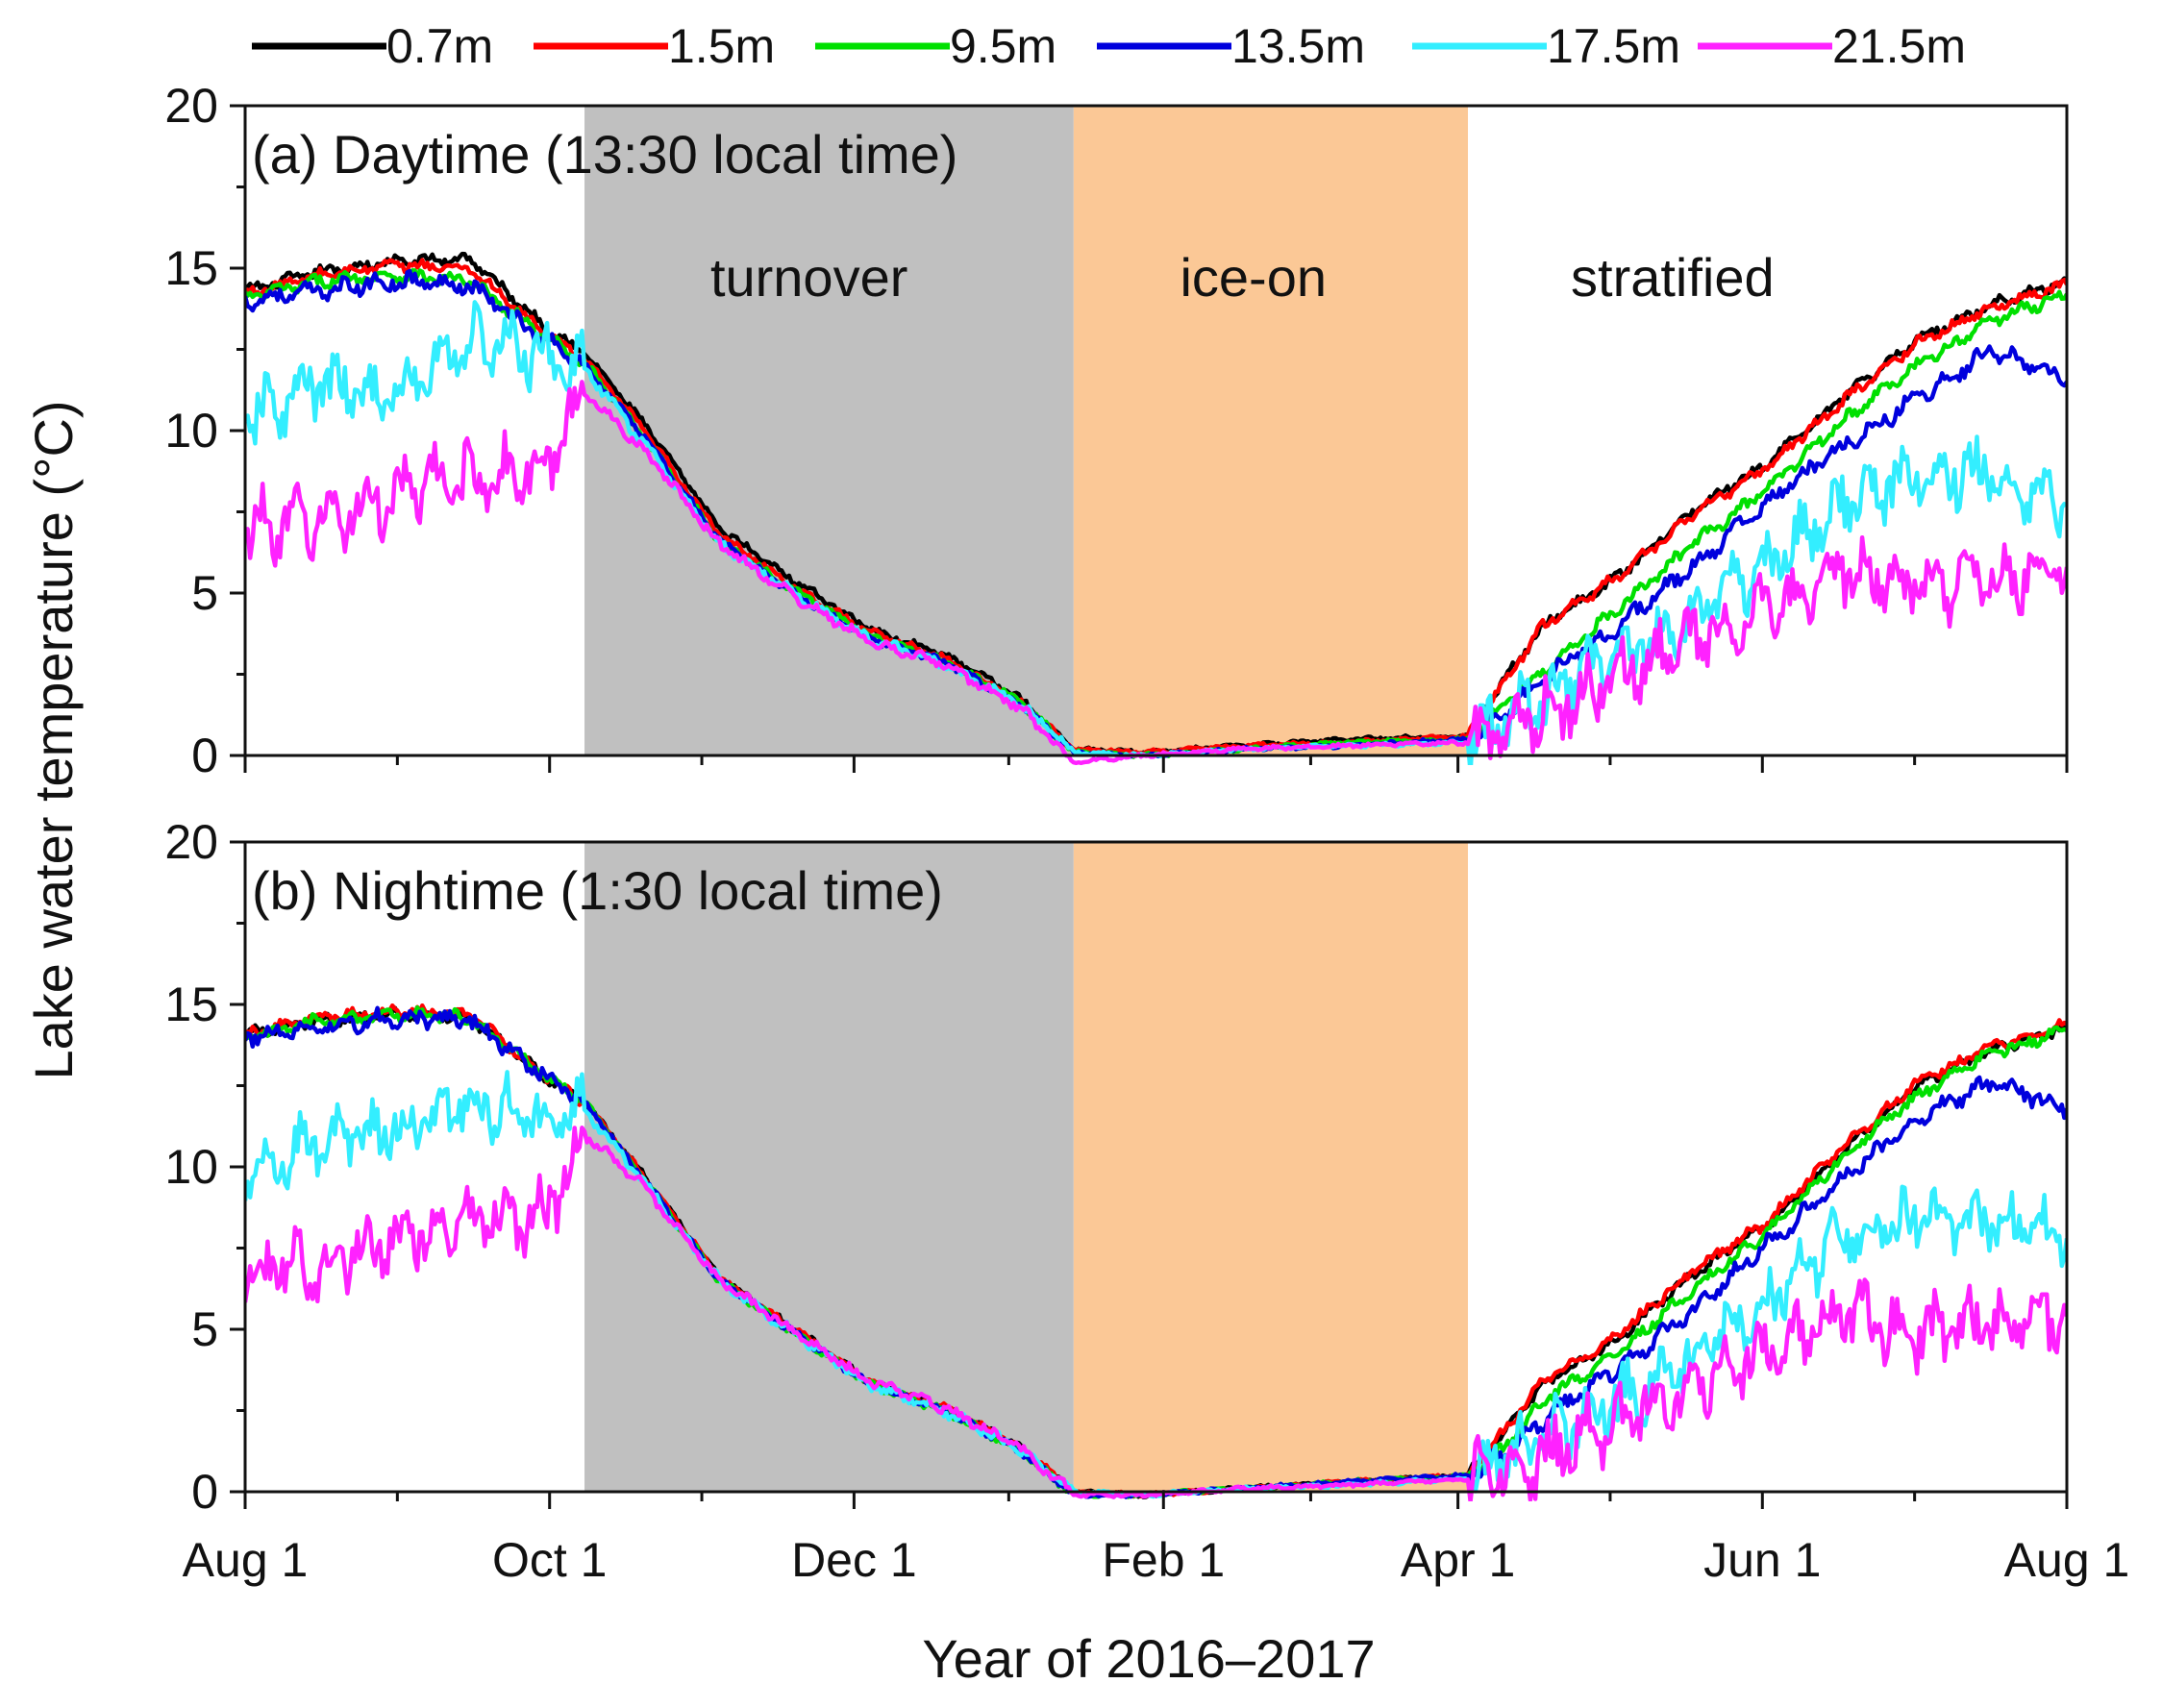 The image size is (2162, 1708). Describe the element at coordinates (1109, 46) in the screenshot. I see `legend: 0.7m 1.5m 9.5m 13.5m 17.5m 21.5m` at that location.